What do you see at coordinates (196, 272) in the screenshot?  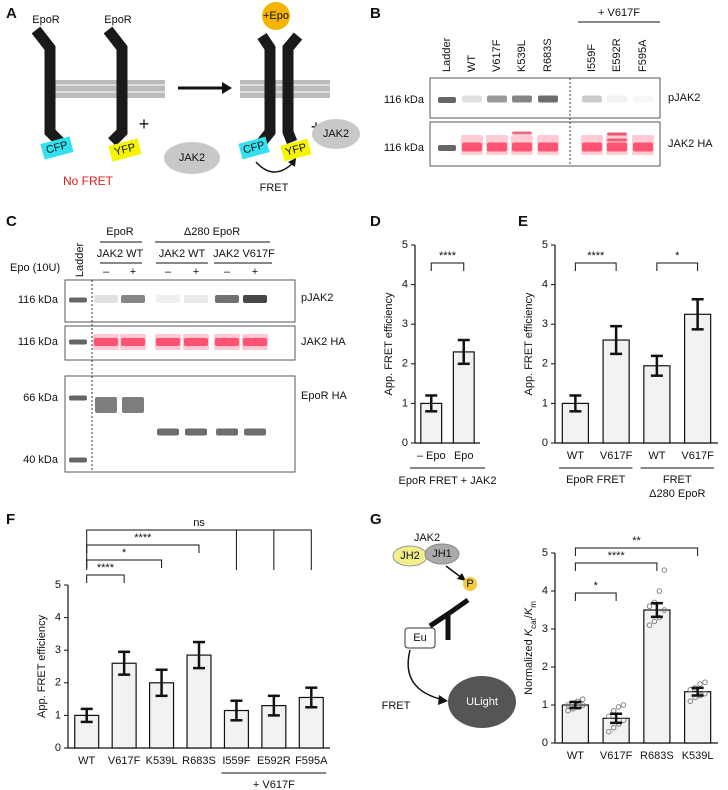 I see `epo-sign: +` at bounding box center [196, 272].